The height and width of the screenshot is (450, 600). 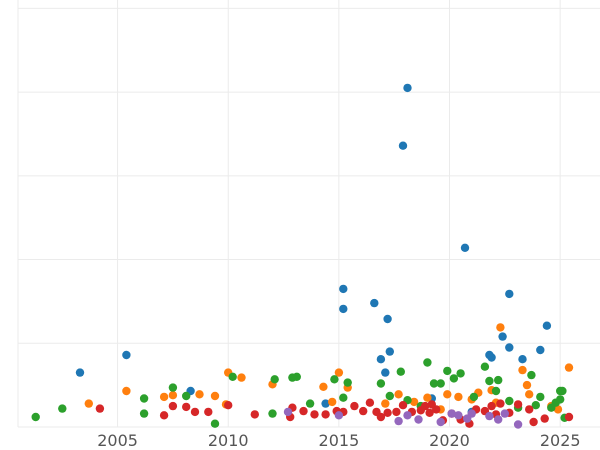 What do you see at coordinates (117, 440) in the screenshot?
I see `x-tick-label: 2005` at bounding box center [117, 440].